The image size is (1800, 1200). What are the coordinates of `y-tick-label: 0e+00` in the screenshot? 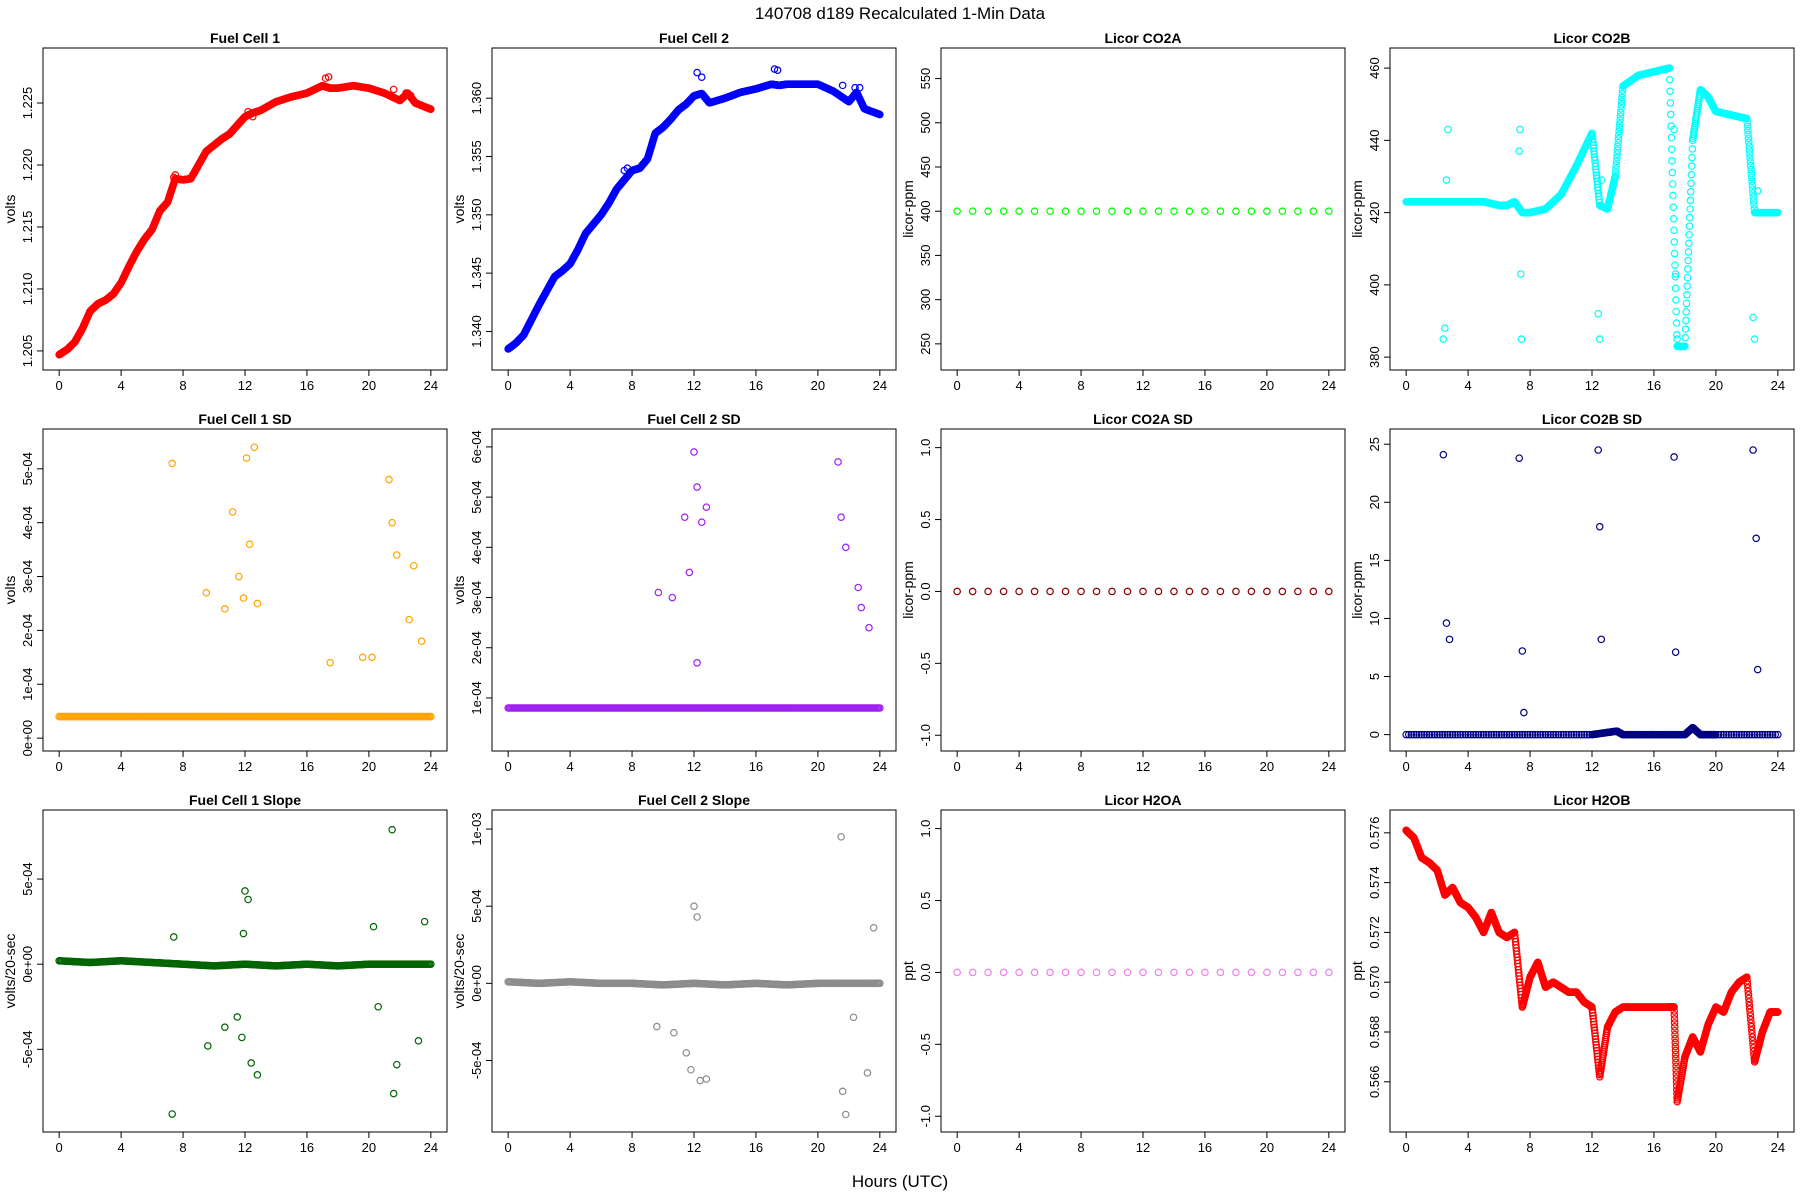 It's located at (27, 738).